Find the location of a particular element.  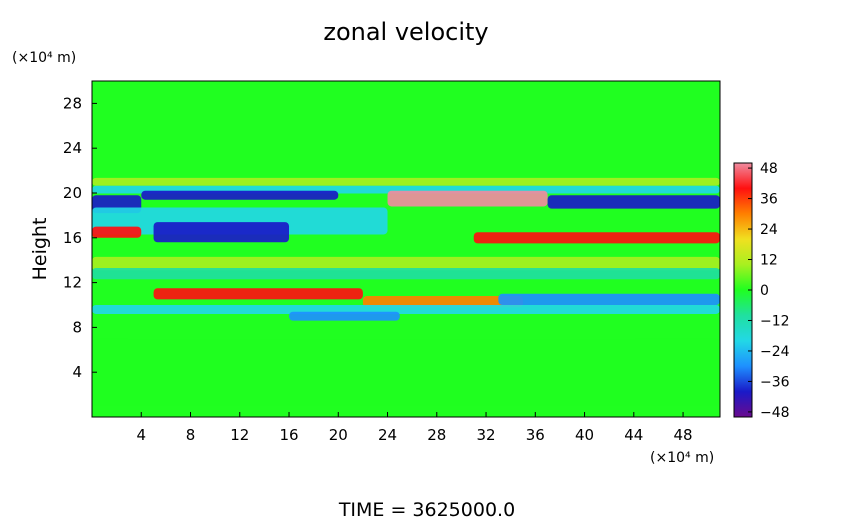

colorbar-tick-label: 12 is located at coordinates (769, 261).